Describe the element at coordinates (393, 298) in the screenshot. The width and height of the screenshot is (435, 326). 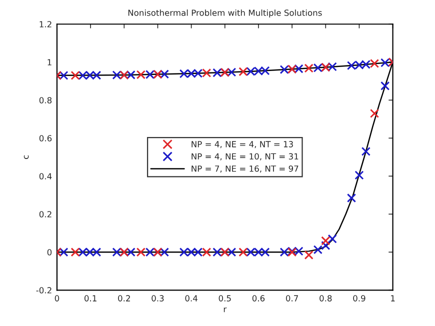
I see `x-tick-label: 1` at that location.